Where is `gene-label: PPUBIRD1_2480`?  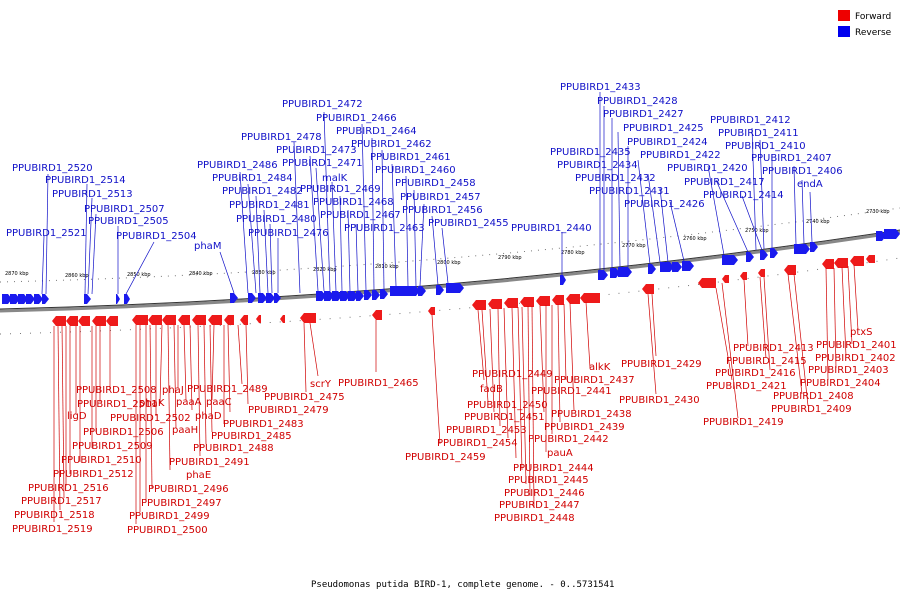 gene-label: PPUBIRD1_2480 is located at coordinates (276, 219).